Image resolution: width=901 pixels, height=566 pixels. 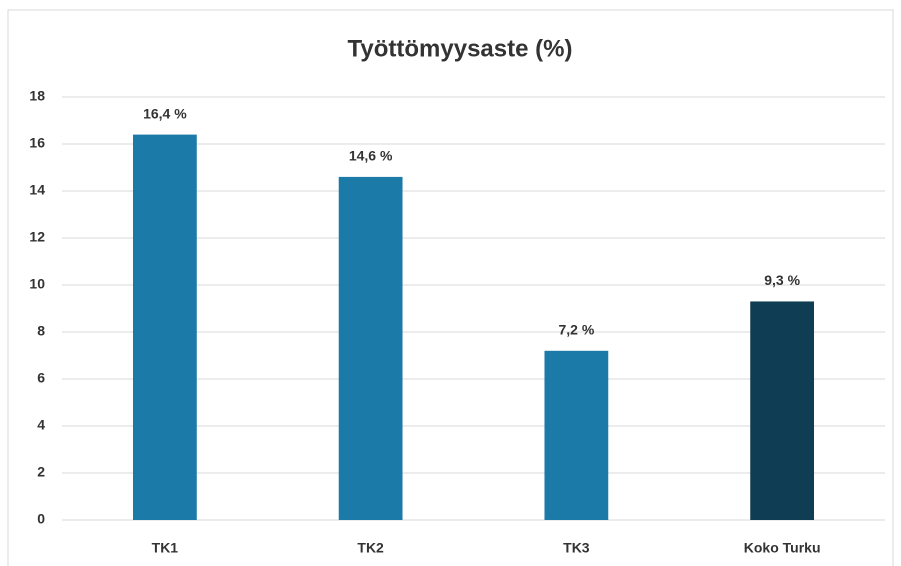 I want to click on y-tick-label: 4, so click(x=41, y=425).